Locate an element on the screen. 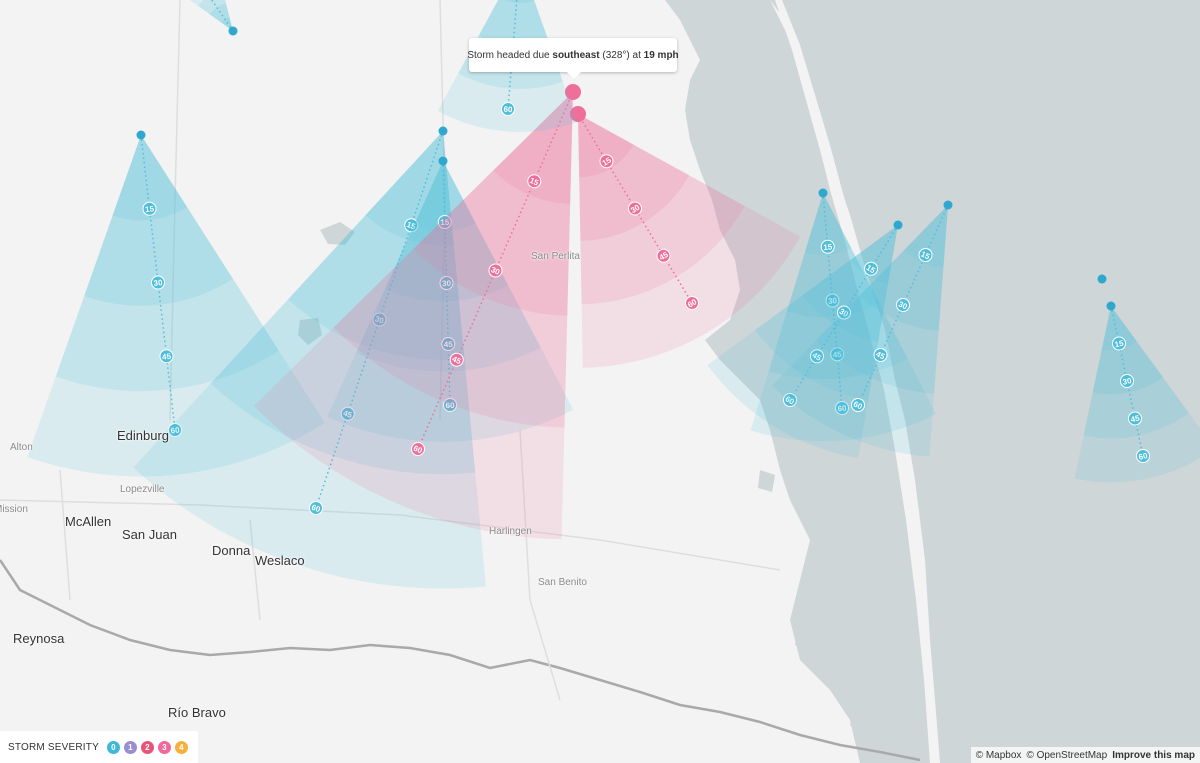 The width and height of the screenshot is (1200, 763). place-label-reynosa: Reynosa is located at coordinates (39, 638).